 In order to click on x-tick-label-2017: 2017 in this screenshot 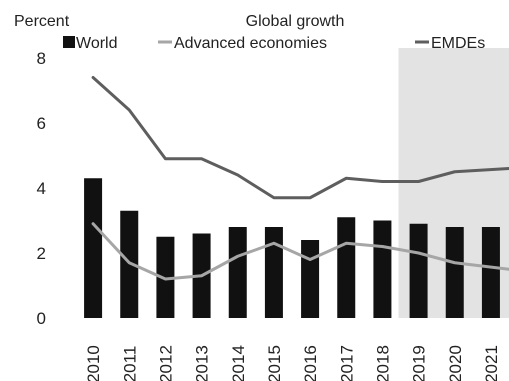, I will do `click(346, 363)`.